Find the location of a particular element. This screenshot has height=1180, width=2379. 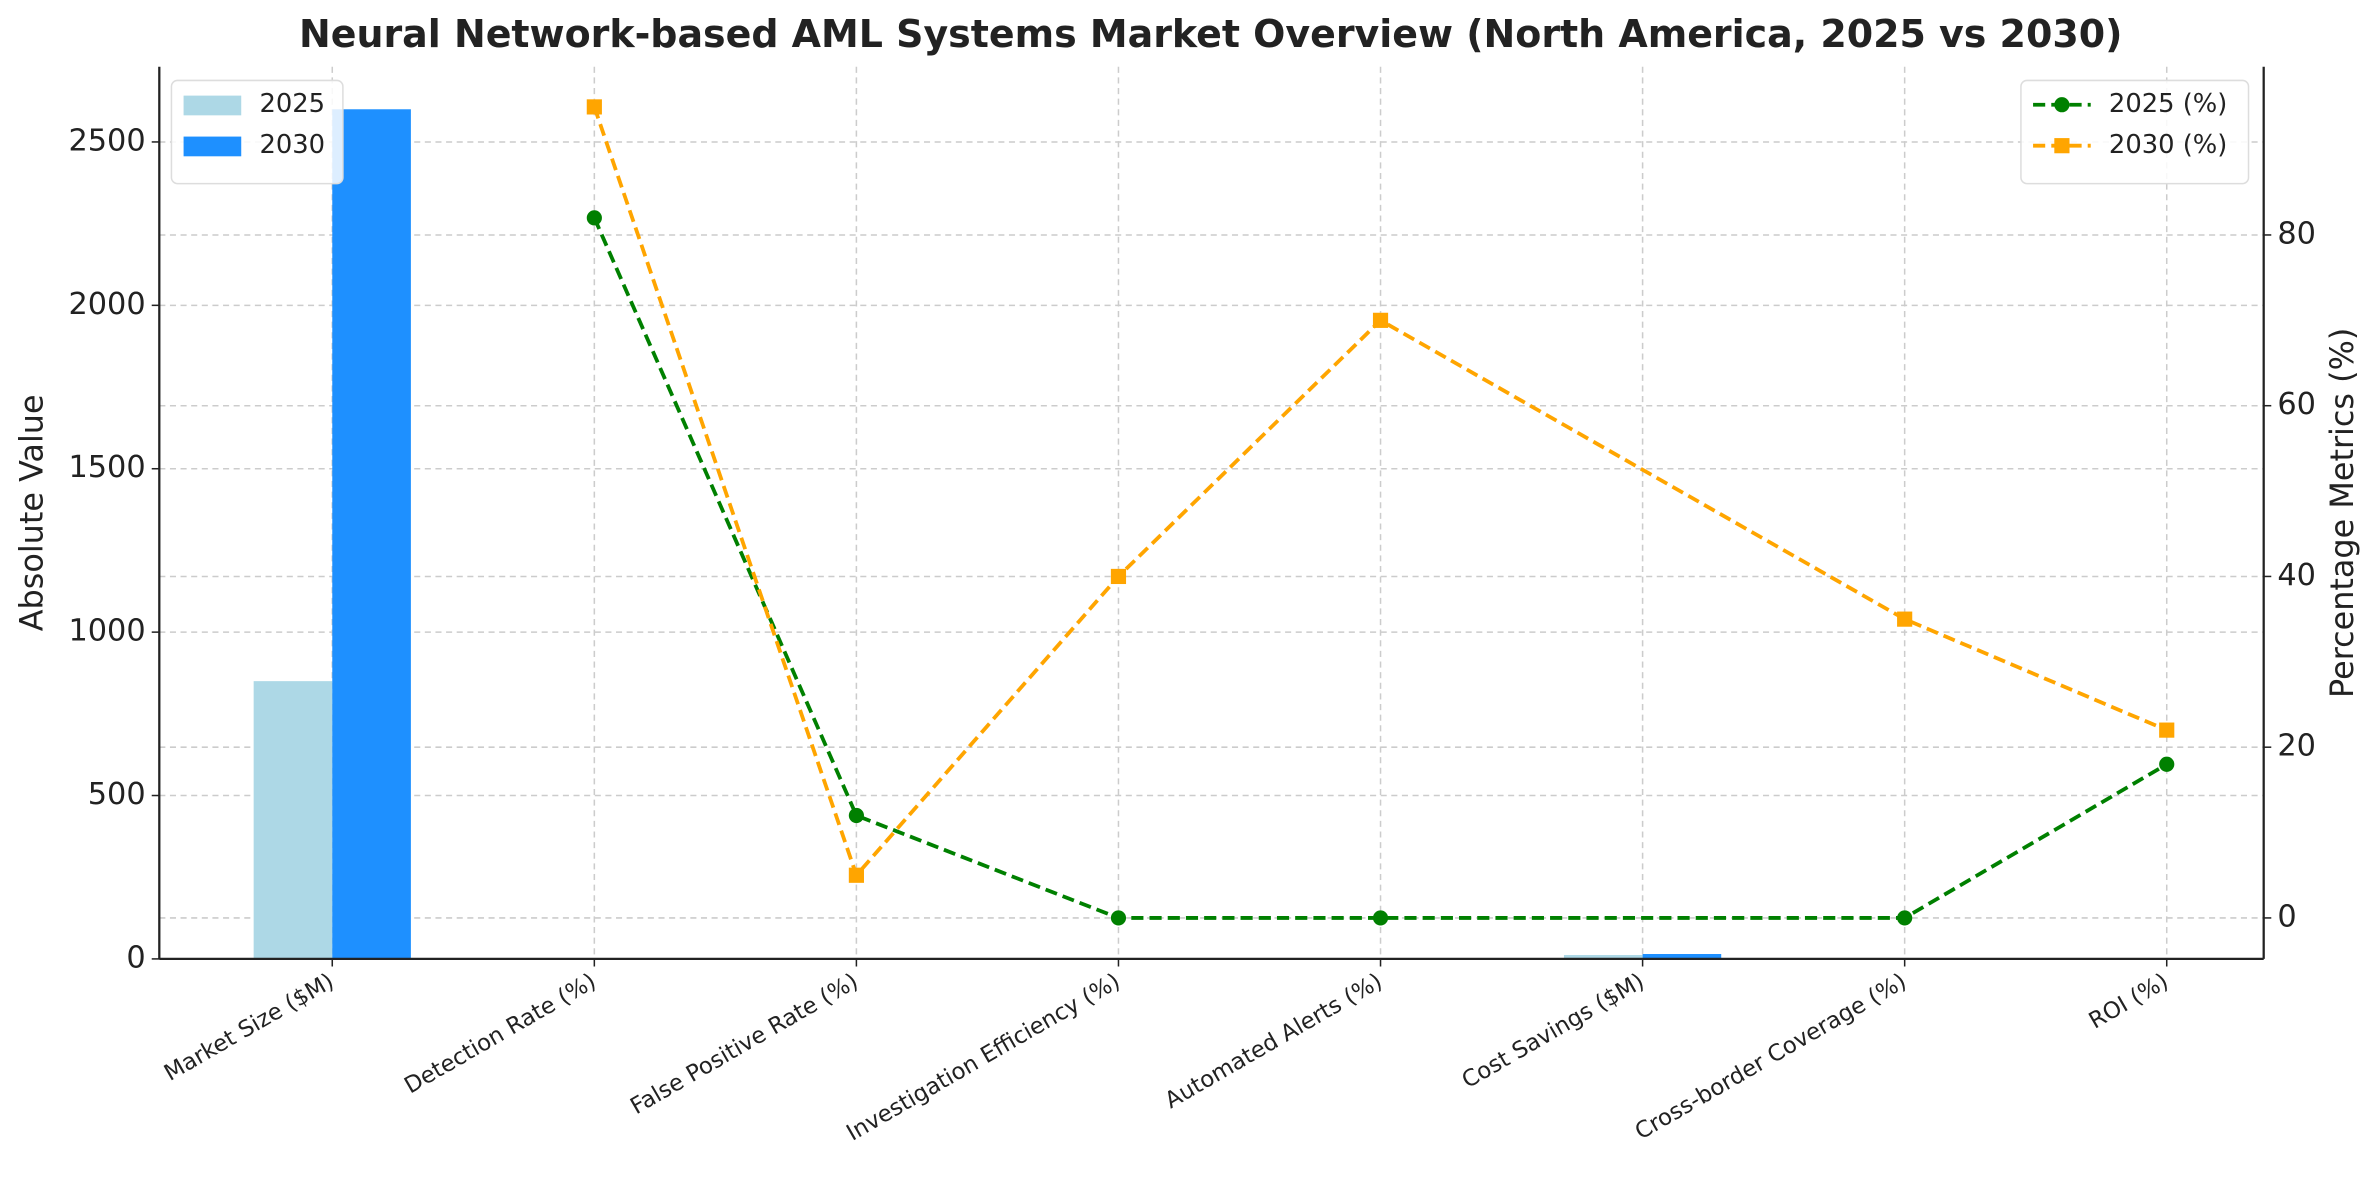

x-tick-label: Market Size ($M) is located at coordinates (249, 1027).